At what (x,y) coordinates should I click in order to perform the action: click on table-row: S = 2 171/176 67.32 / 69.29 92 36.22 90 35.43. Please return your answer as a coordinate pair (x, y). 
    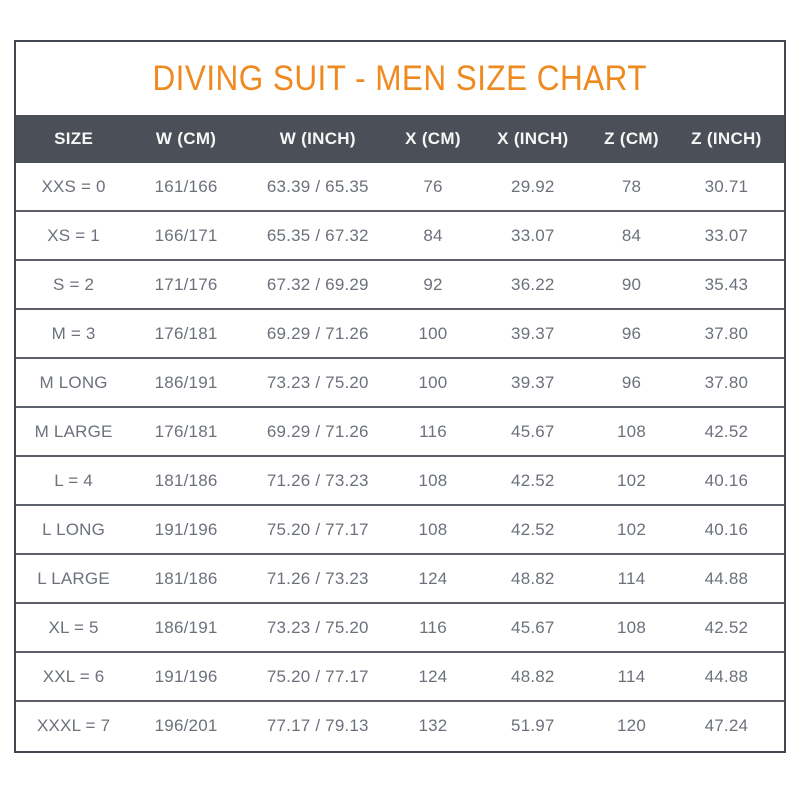
    Looking at the image, I should click on (400, 284).